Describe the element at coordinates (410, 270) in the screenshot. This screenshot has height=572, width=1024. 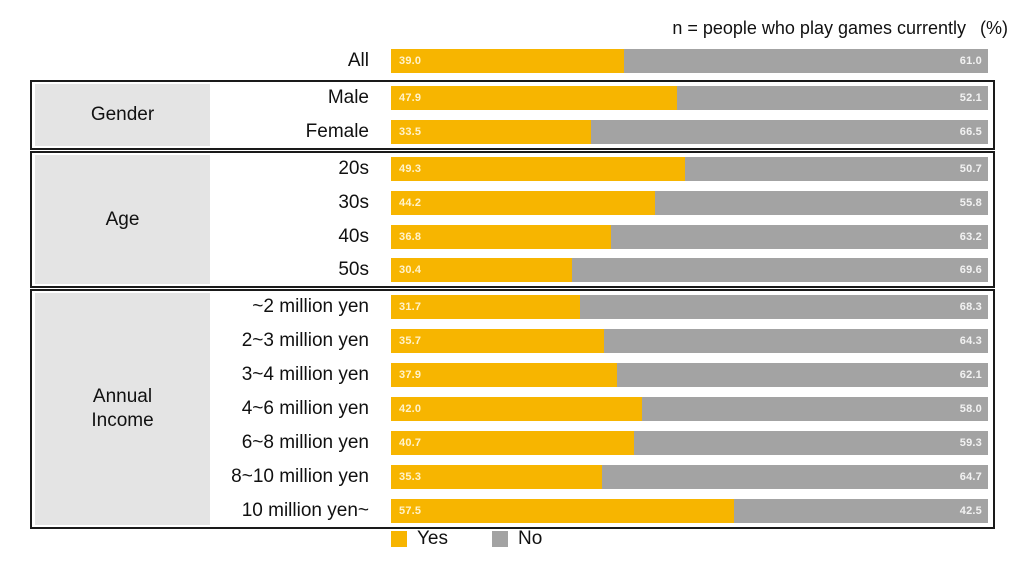
I see `data-label-yes: 30.4` at that location.